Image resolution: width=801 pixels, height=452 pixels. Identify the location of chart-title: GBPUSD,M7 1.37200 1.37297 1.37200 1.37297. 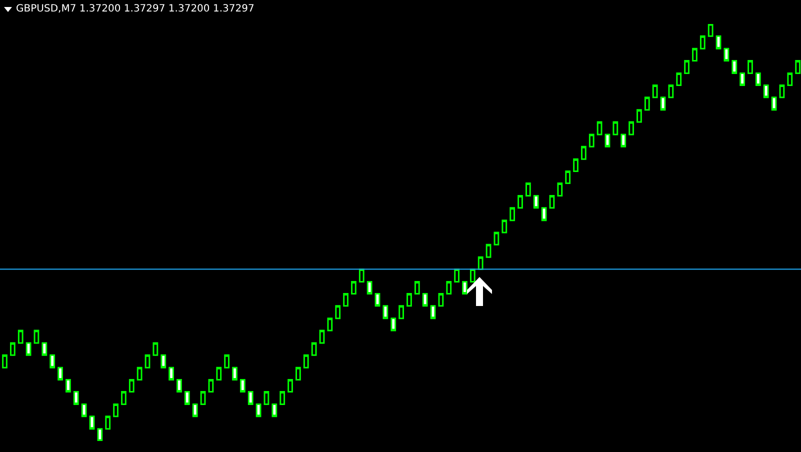
(135, 9).